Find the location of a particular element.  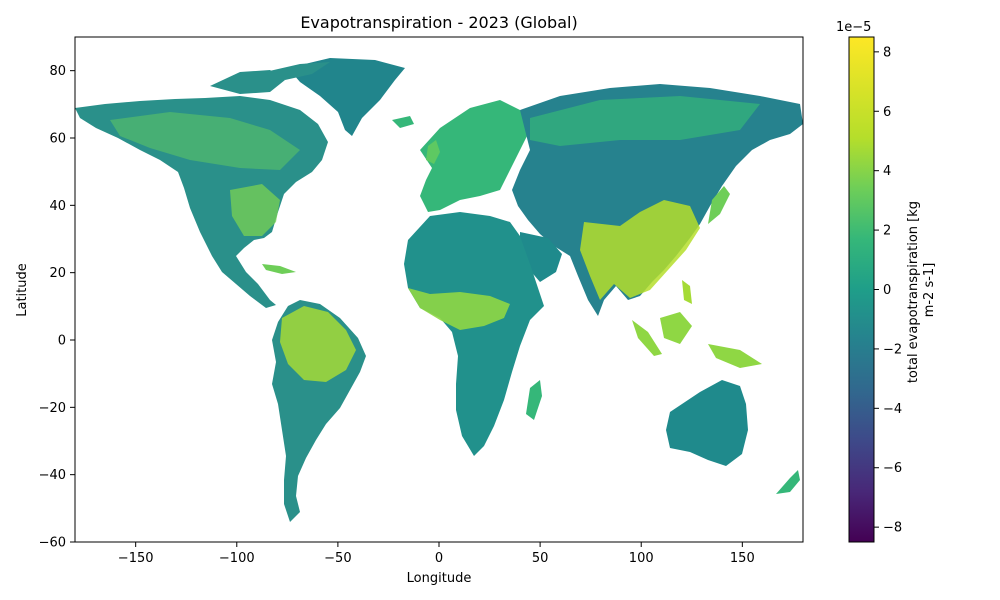

colorbar-tick-label: −4 is located at coordinates (892, 409).